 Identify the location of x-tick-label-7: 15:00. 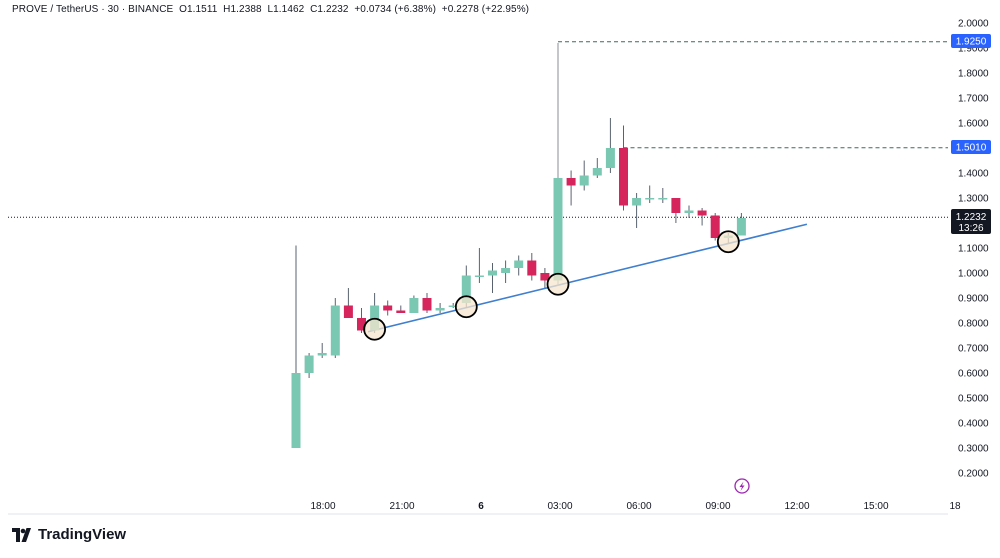
(875, 506).